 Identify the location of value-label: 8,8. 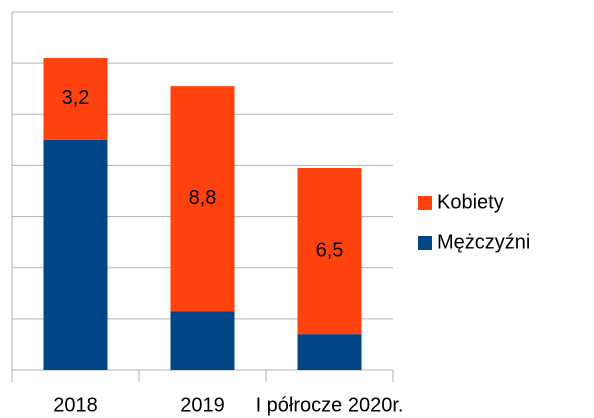
(203, 198).